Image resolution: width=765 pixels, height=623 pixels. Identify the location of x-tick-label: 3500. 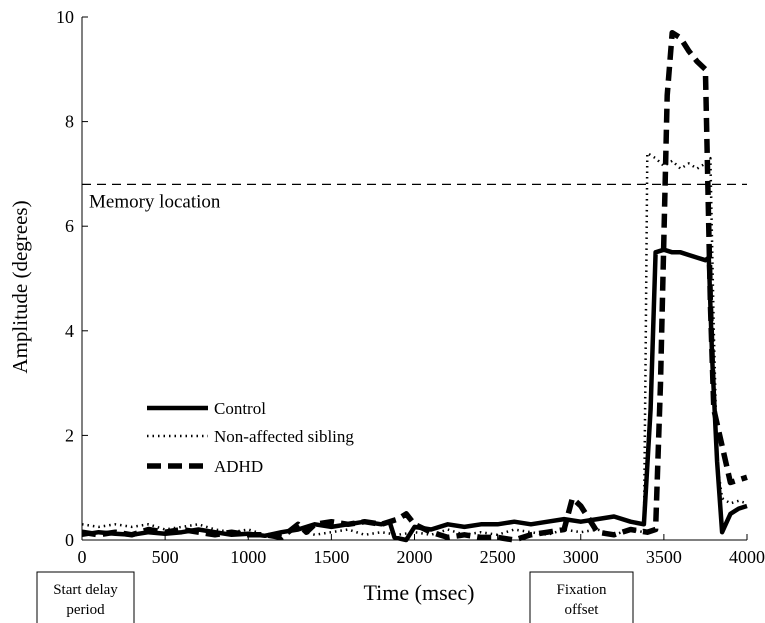
(664, 557).